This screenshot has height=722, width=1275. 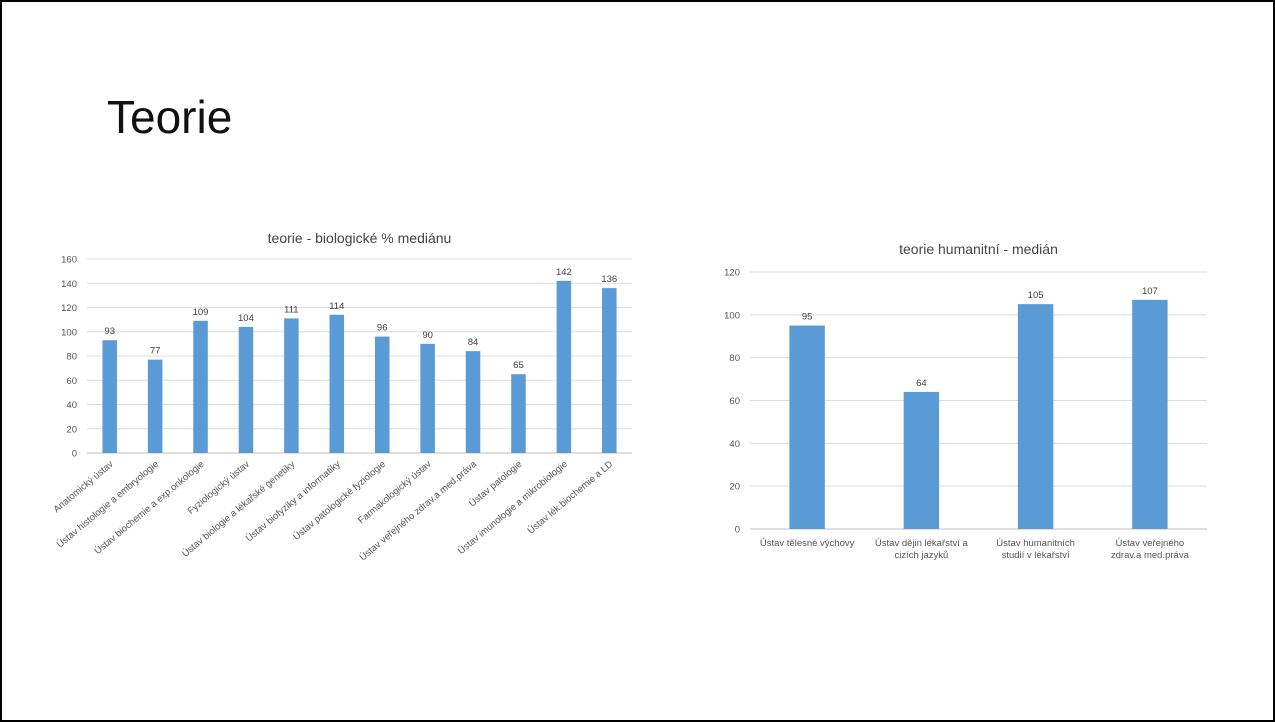 What do you see at coordinates (336, 306) in the screenshot?
I see `data-label: 114` at bounding box center [336, 306].